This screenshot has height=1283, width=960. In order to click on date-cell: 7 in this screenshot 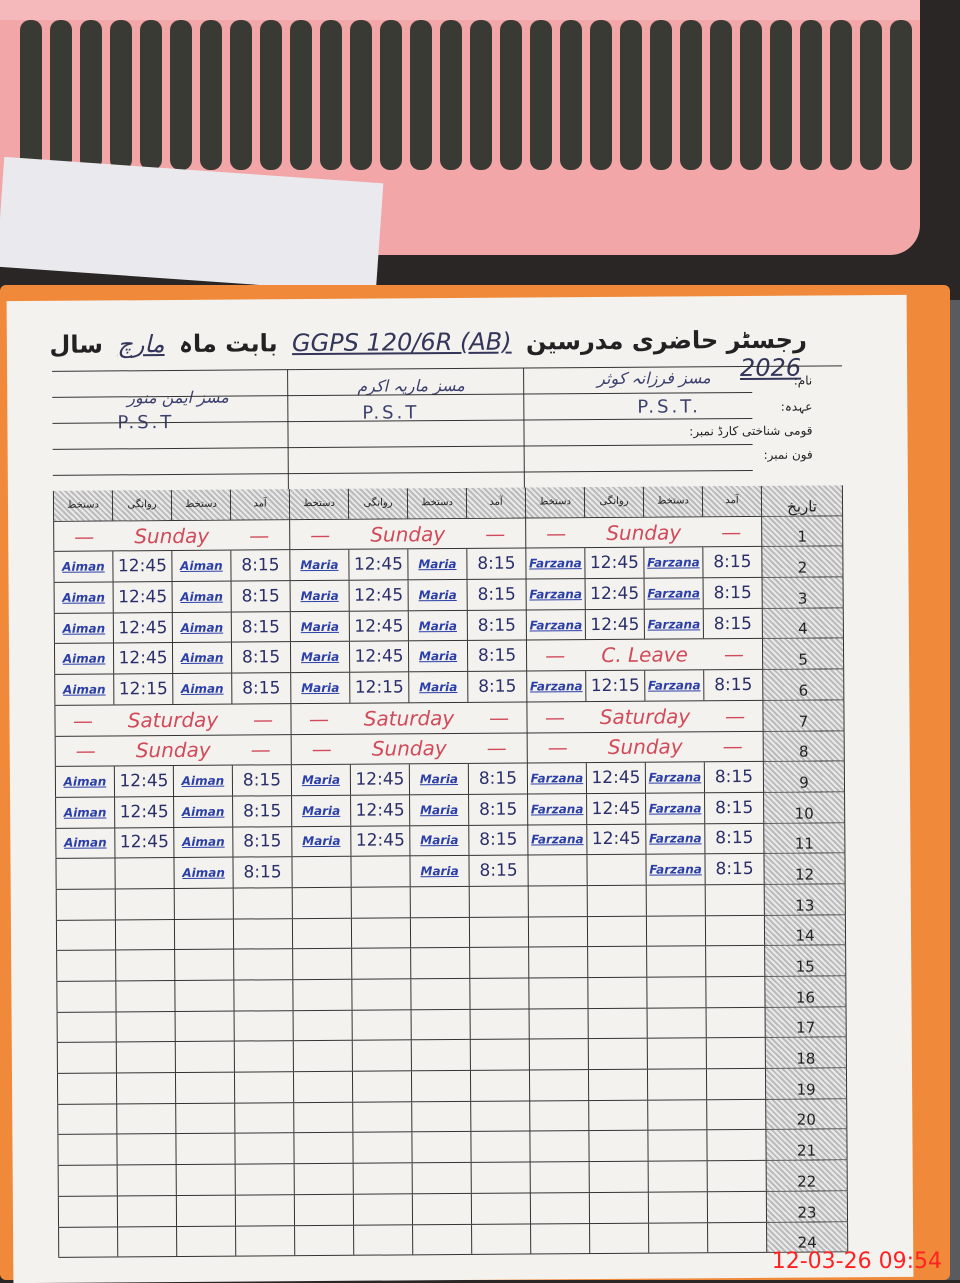, I will do `click(803, 715)`.